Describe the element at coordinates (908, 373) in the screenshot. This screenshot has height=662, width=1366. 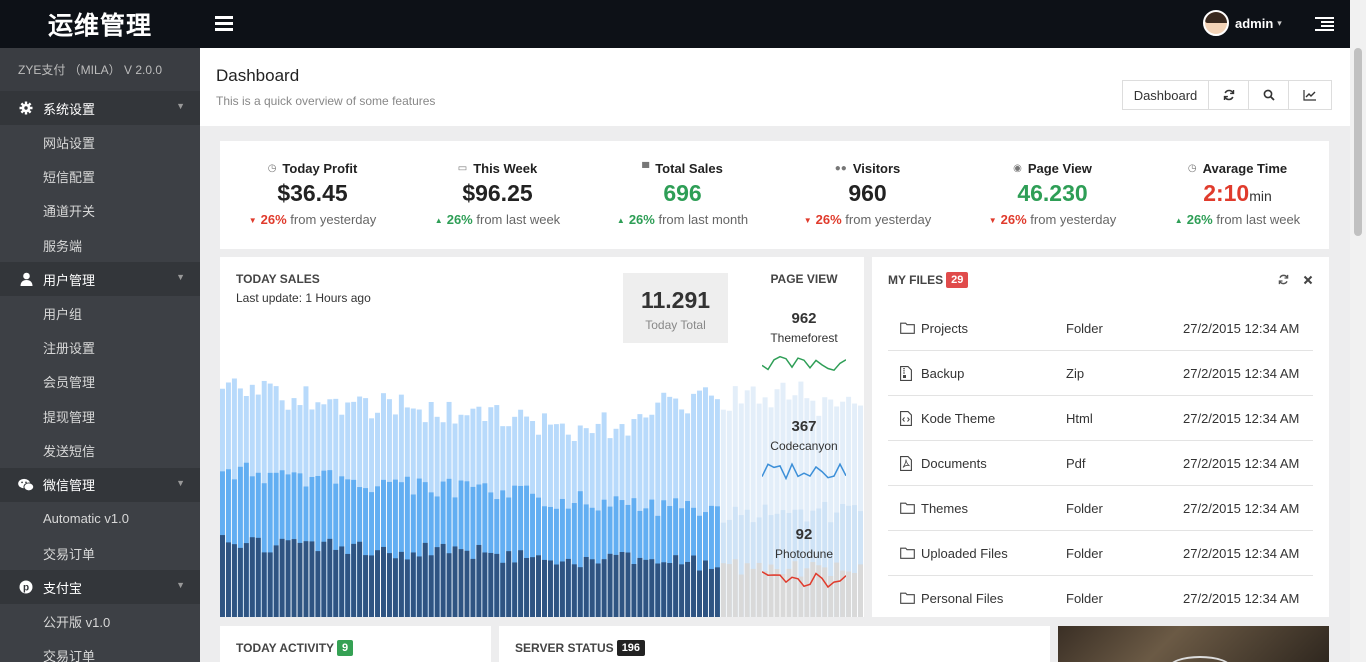
I see `file-zip-icon` at that location.